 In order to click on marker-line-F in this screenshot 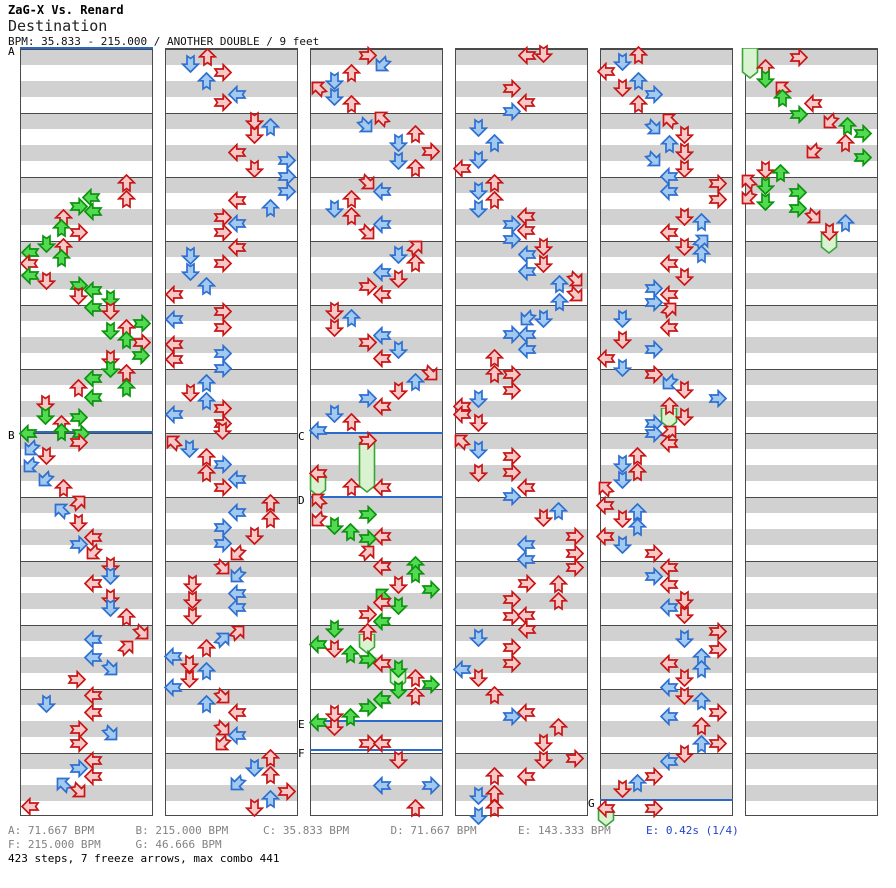, I will do `click(376, 750)`.